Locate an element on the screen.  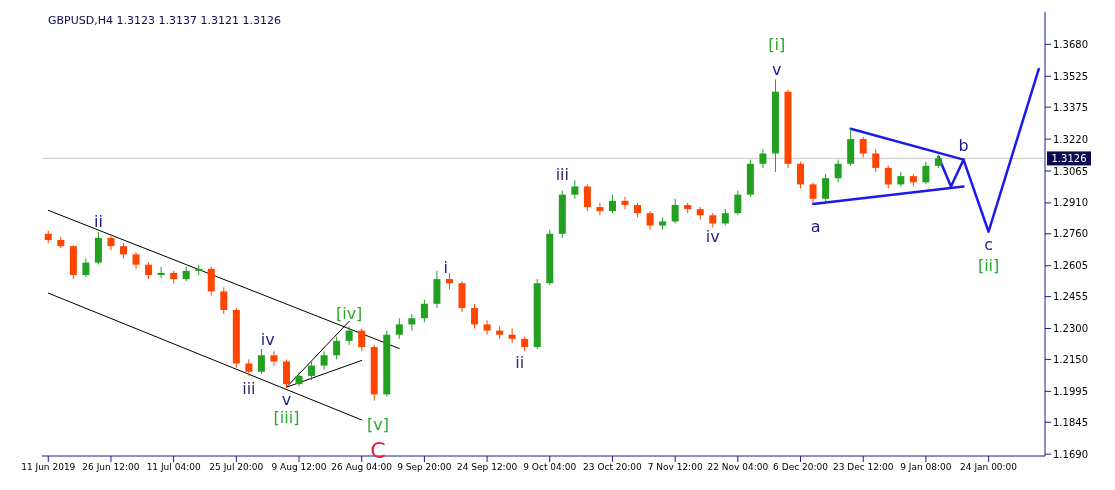
y-tick-label: 1.1995 is located at coordinates (1070, 391).